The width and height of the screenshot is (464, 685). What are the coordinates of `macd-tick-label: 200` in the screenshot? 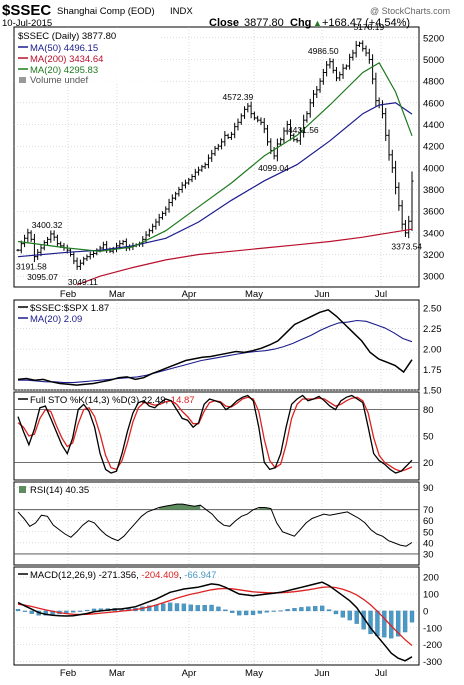 It's located at (431, 578).